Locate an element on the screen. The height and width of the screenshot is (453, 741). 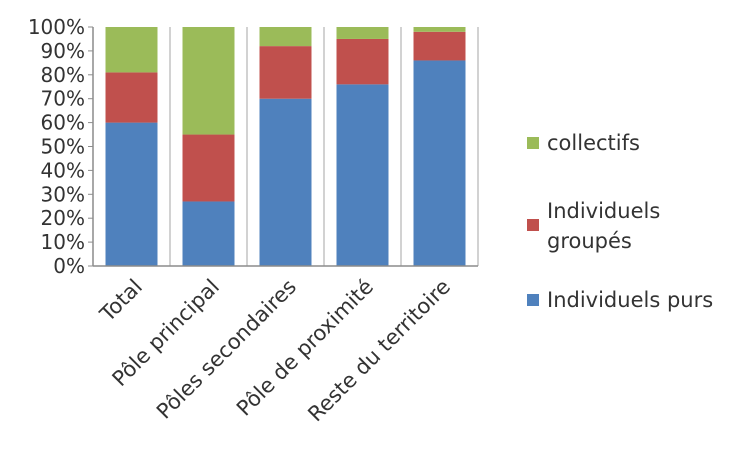
legend-label-collectifs: collectifs is located at coordinates (593, 143).